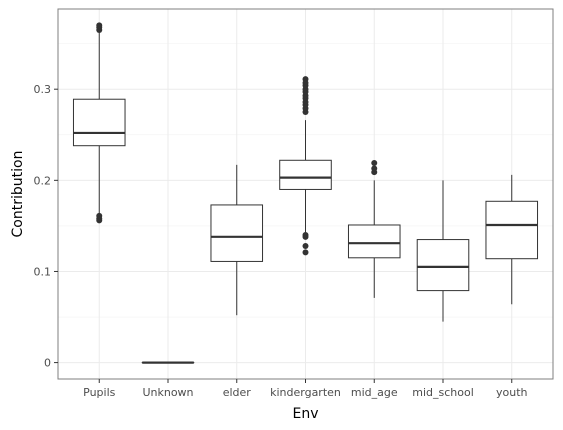 This screenshot has height=430, width=563. Describe the element at coordinates (512, 392) in the screenshot. I see `x-tick-label: youth` at that location.